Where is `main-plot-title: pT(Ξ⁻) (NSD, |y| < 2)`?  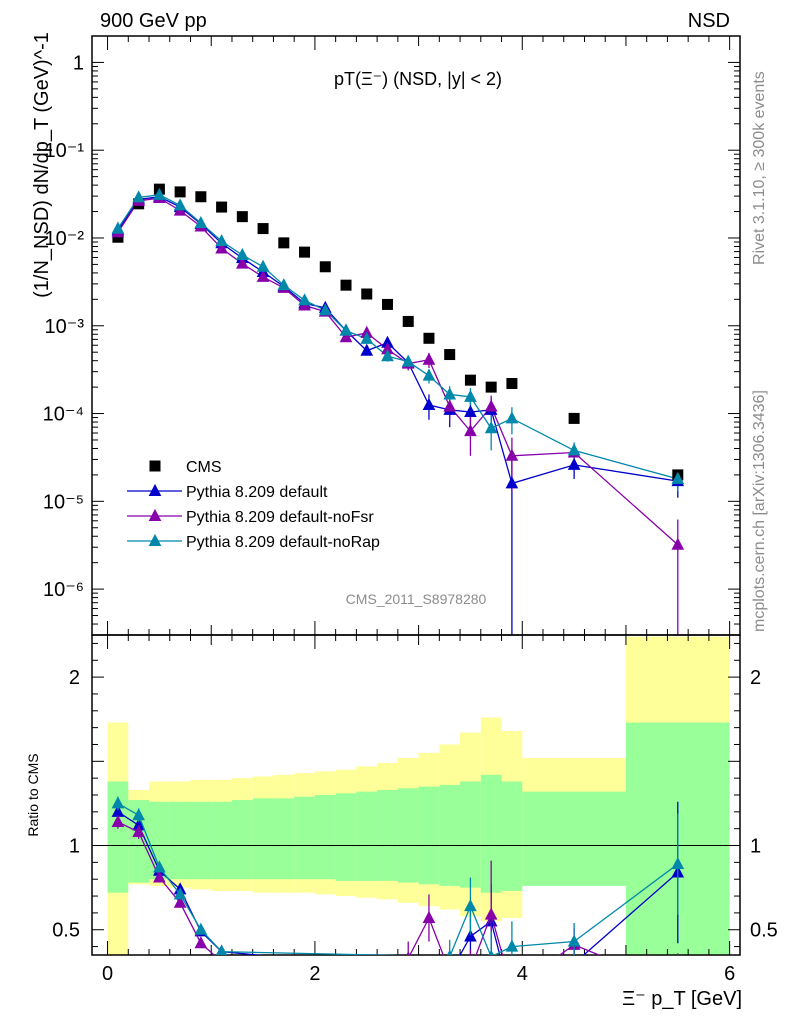
main-plot-title: pT(Ξ⁻) (NSD, |y| < 2) is located at coordinates (418, 79).